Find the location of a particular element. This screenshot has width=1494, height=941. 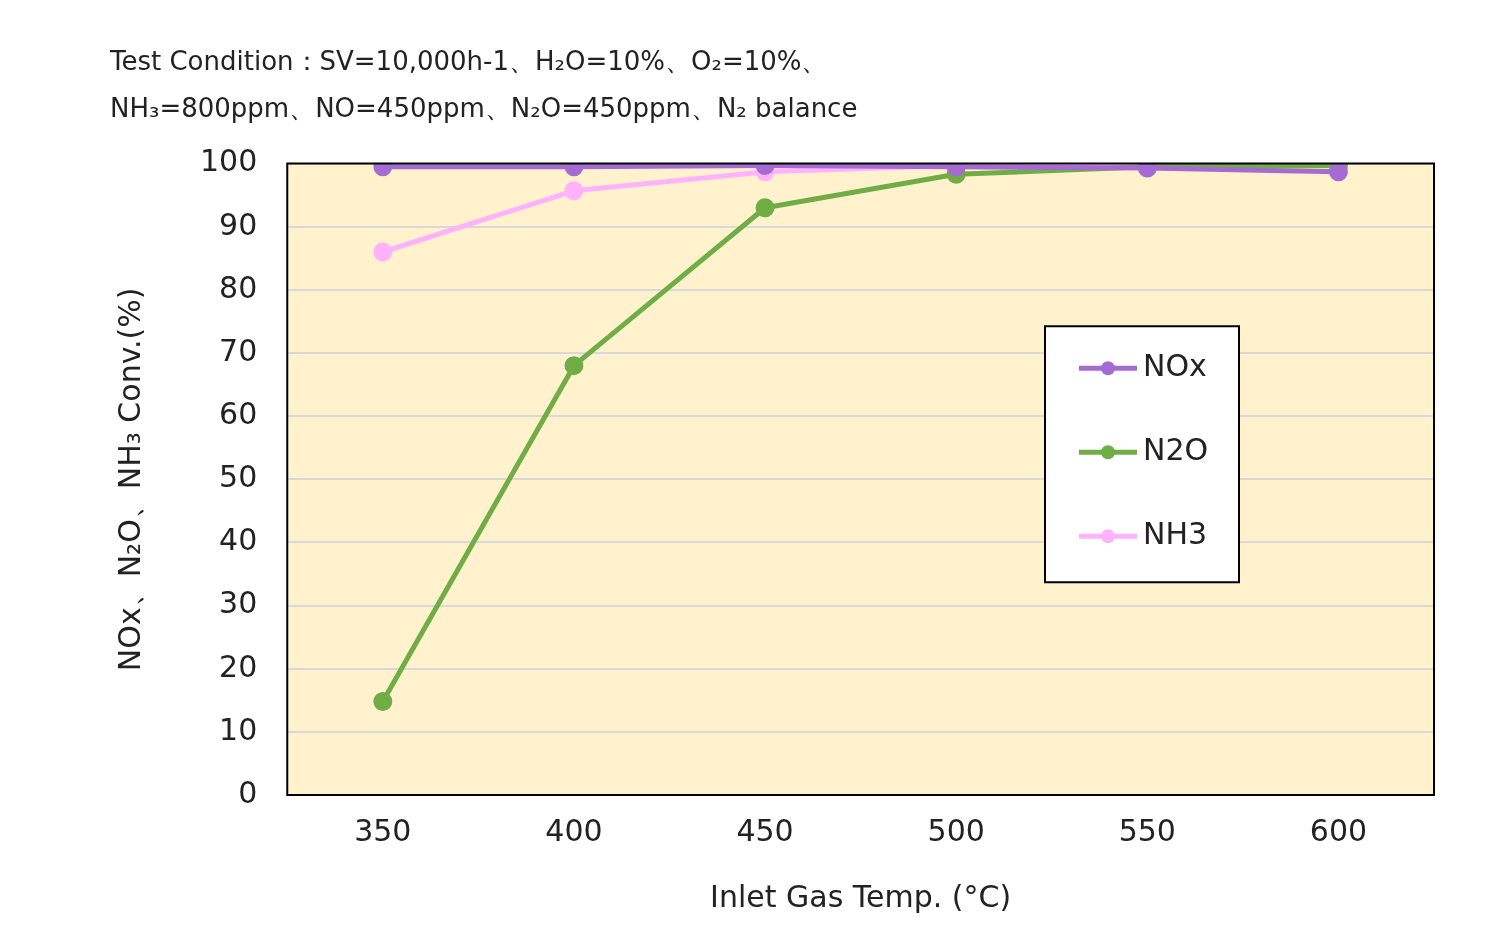

x-tick-label: 600 is located at coordinates (1338, 830).